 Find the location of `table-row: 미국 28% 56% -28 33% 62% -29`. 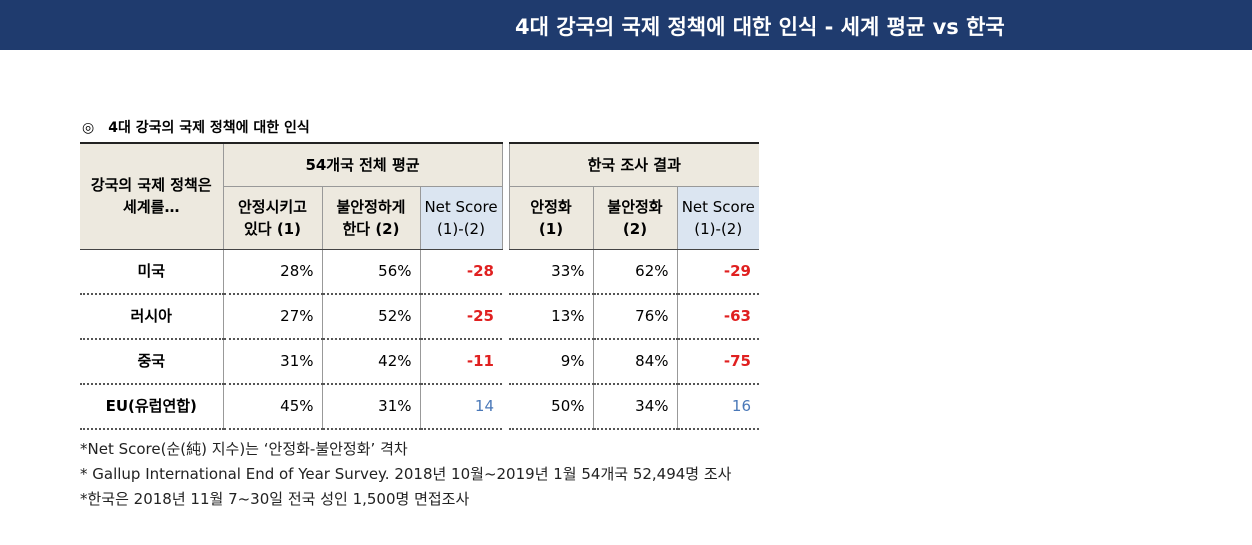

table-row: 미국 28% 56% -28 33% 62% -29 is located at coordinates (419, 272).